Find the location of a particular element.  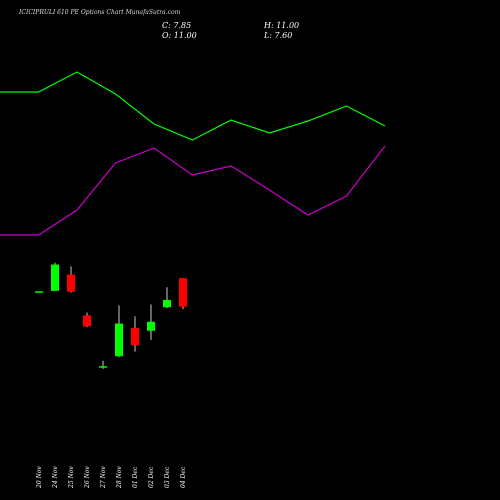

low-value: L: 7.60 is located at coordinates (278, 35).